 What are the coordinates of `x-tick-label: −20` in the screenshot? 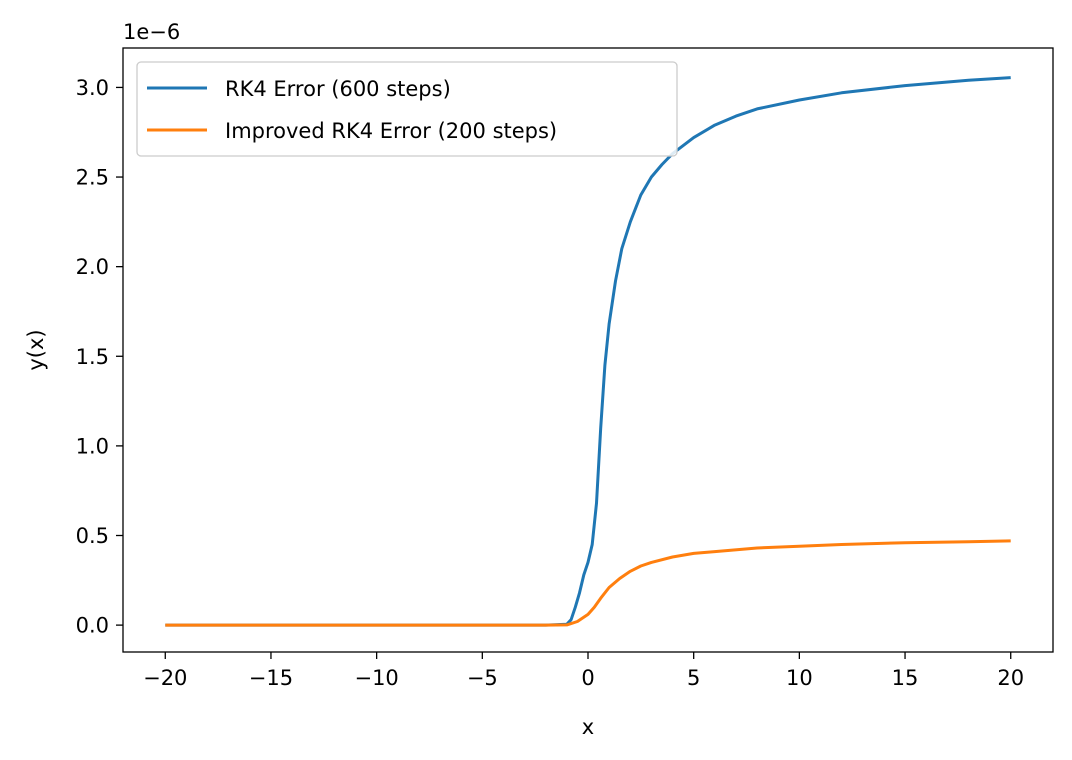 It's located at (165, 678).